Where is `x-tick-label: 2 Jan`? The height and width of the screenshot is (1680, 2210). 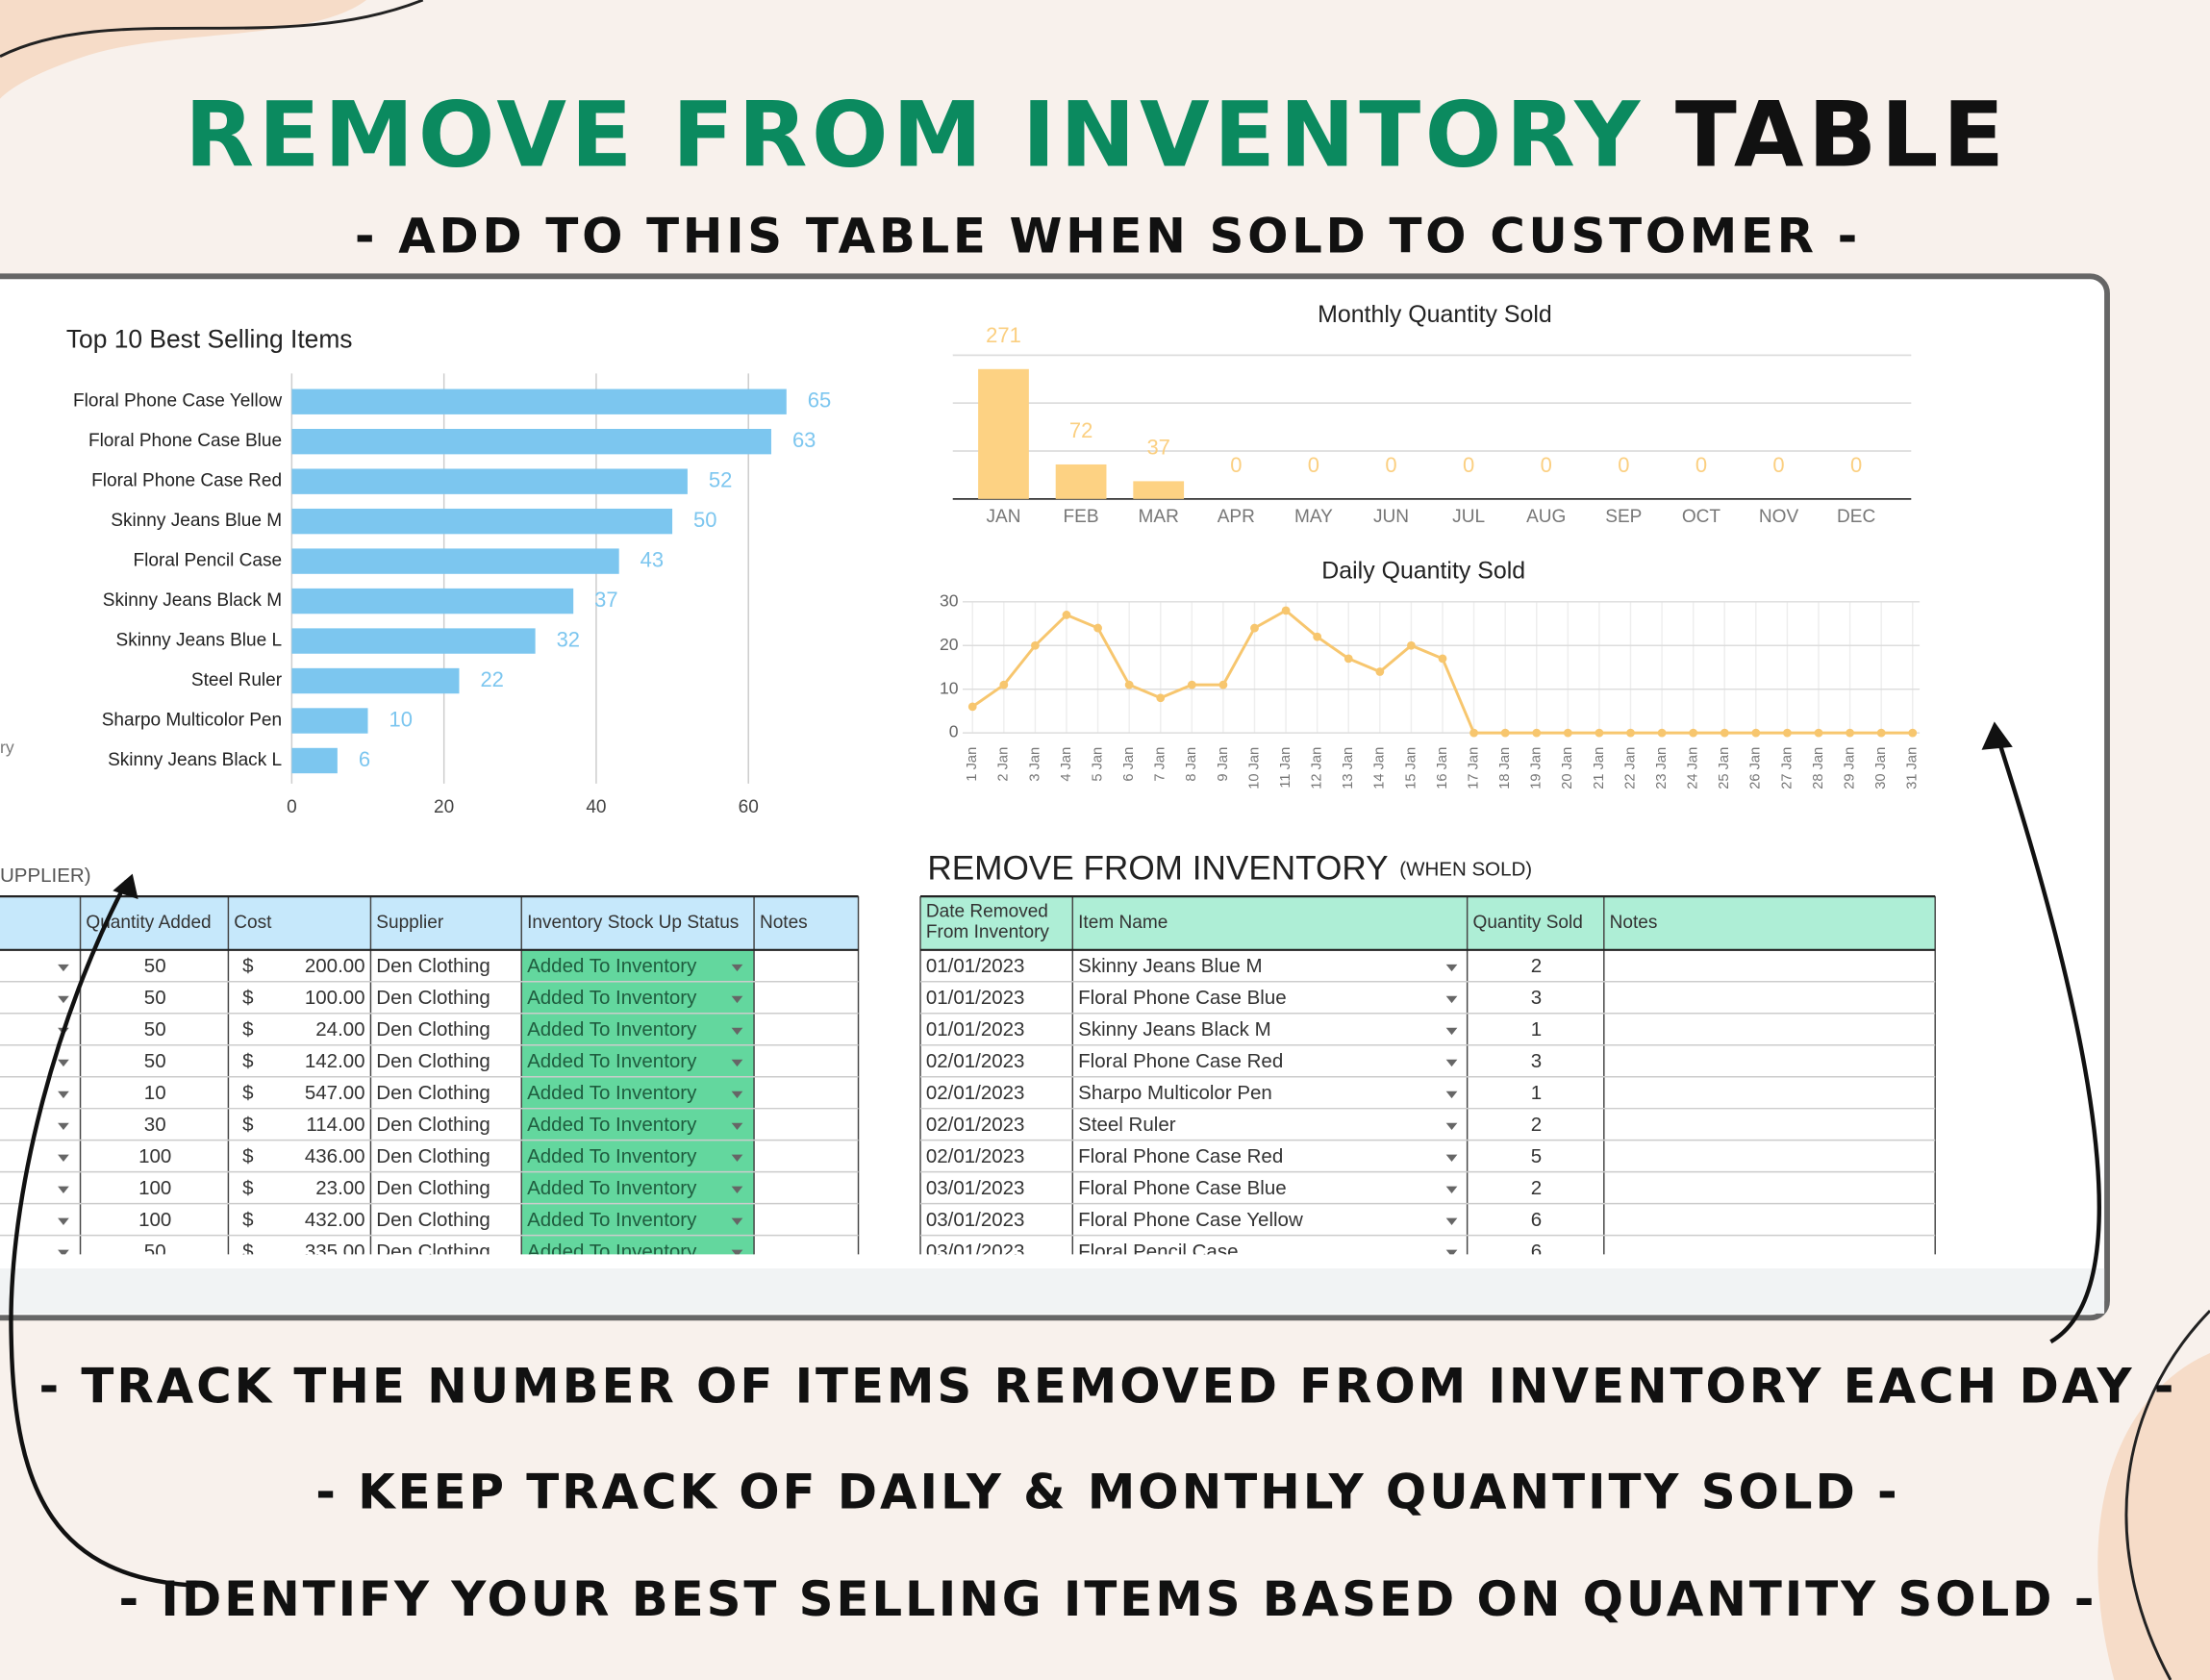
x-tick-label: 2 Jan is located at coordinates (1004, 764).